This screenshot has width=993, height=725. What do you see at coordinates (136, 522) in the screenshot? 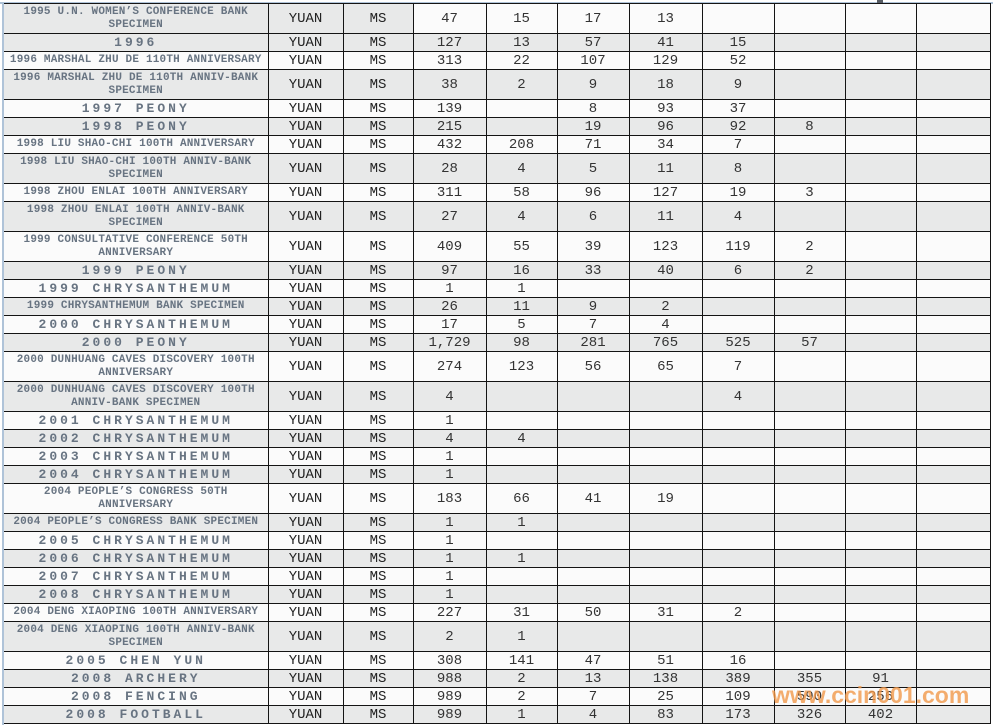
I see `item-description-cell: 2004 PEOPLE’S CONGRESS BANK SPECIMEN` at bounding box center [136, 522].